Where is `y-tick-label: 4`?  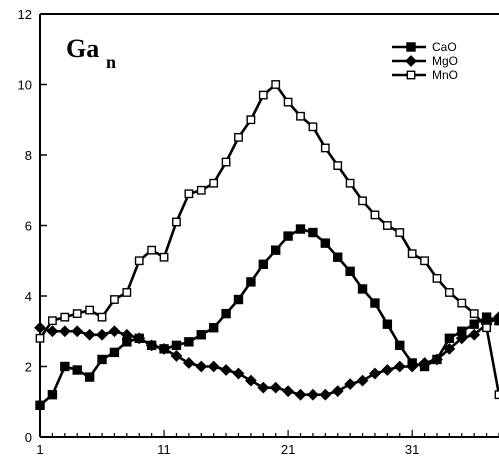
y-tick-label: 4 is located at coordinates (28, 296).